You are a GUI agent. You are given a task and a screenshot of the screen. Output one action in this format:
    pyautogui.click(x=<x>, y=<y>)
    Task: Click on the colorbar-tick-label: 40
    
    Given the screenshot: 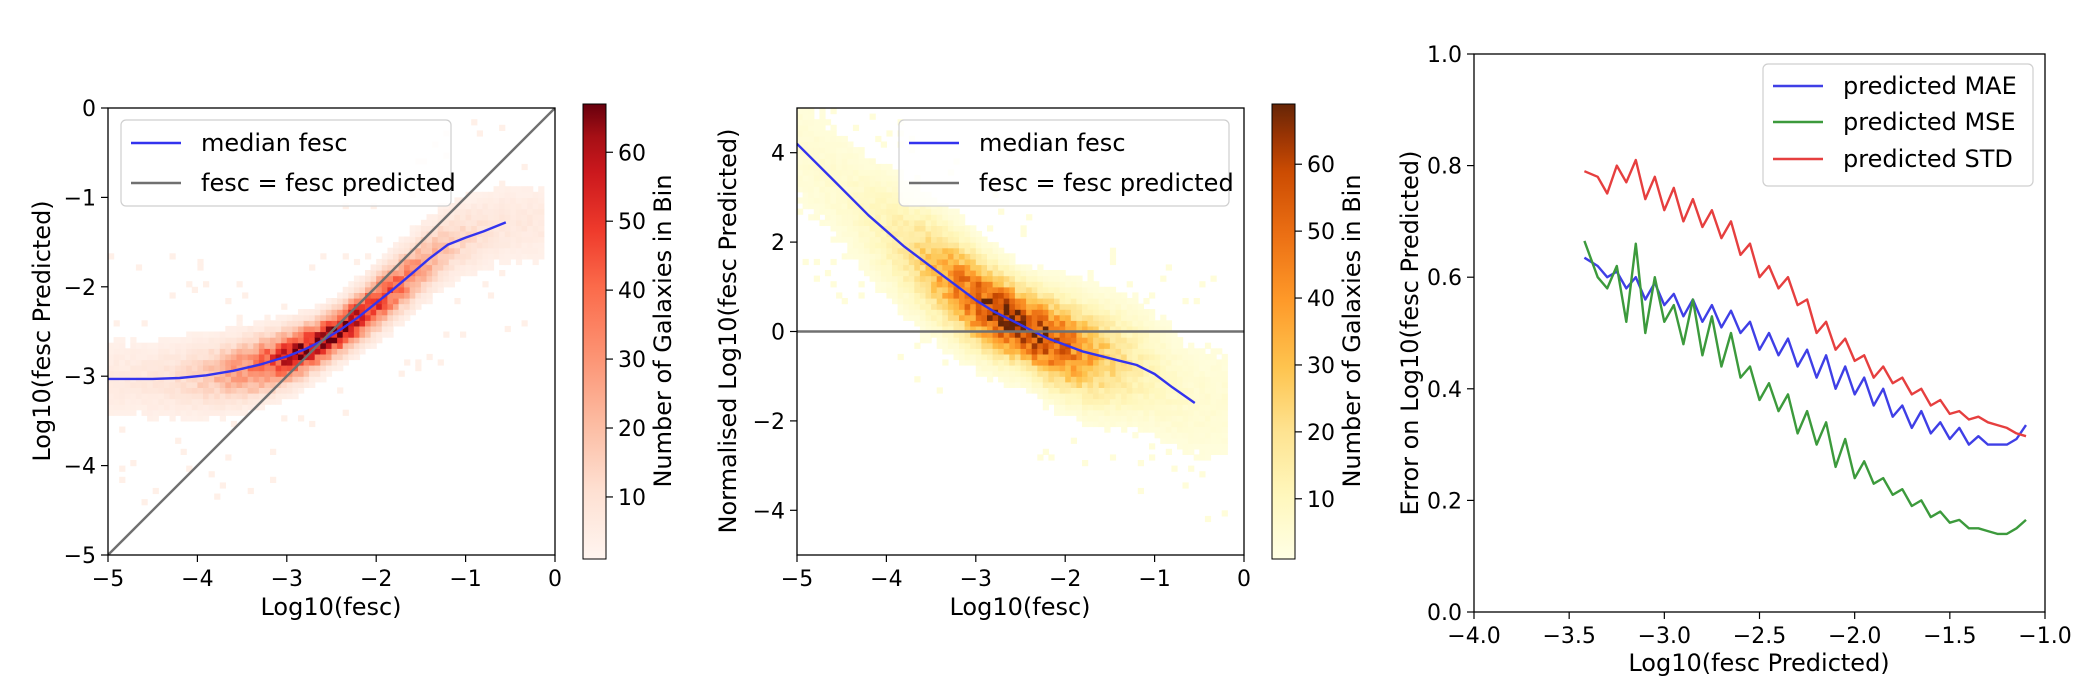 What is the action you would take?
    pyautogui.click(x=632, y=291)
    